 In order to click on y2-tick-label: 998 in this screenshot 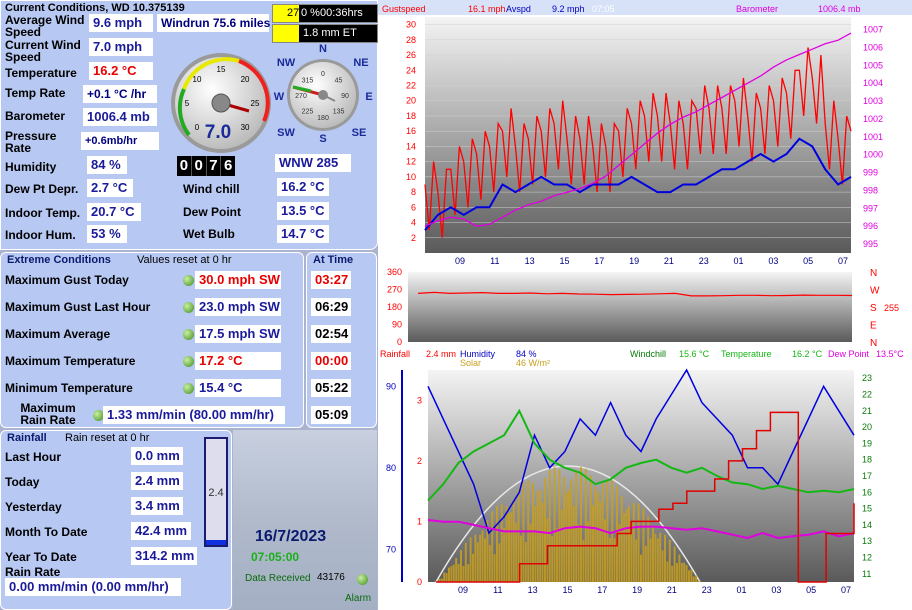, I will do `click(870, 190)`.